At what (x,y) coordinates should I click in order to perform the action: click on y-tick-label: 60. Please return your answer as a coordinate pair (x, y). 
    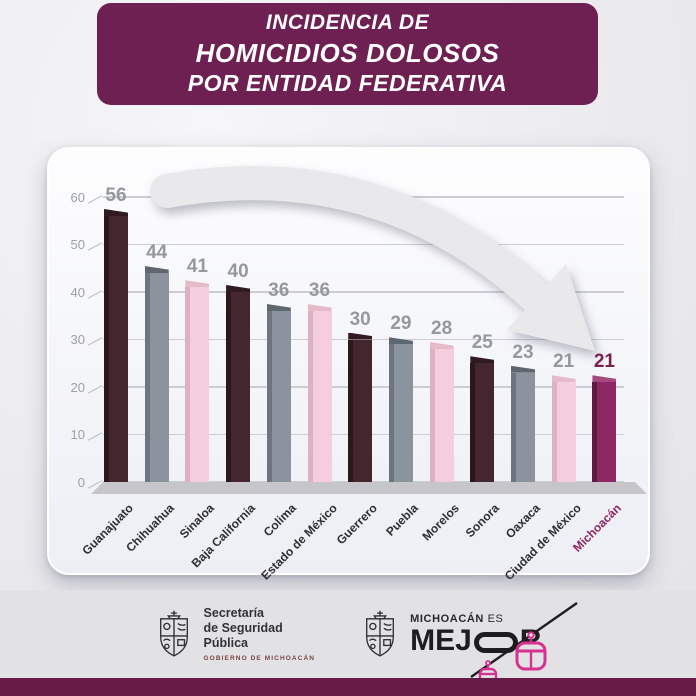
    Looking at the image, I should click on (77, 197).